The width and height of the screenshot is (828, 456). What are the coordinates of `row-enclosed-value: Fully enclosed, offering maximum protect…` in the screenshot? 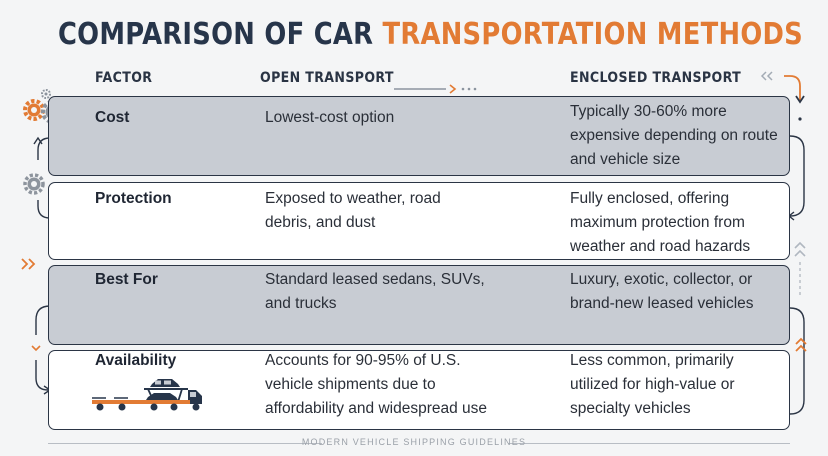 It's located at (660, 222).